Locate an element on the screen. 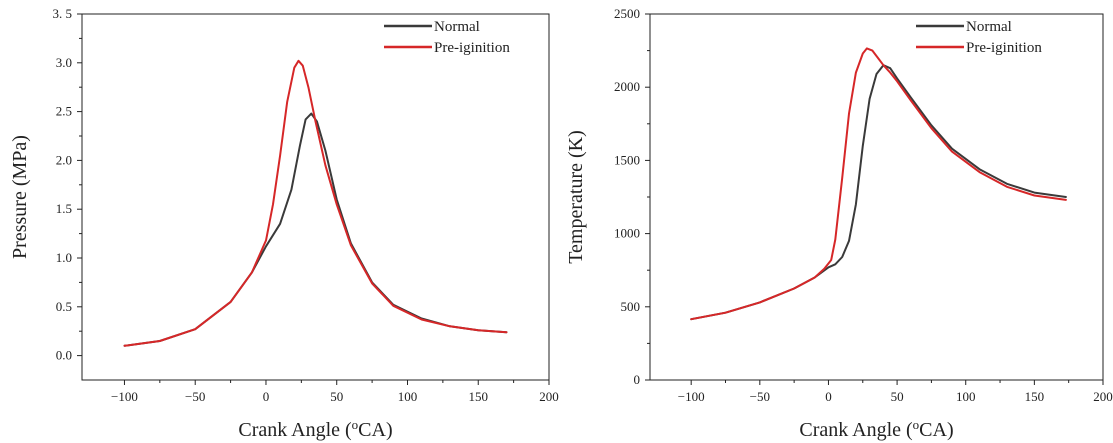 Image resolution: width=1113 pixels, height=443 pixels. y-tick-label: 1000 is located at coordinates (627, 233).